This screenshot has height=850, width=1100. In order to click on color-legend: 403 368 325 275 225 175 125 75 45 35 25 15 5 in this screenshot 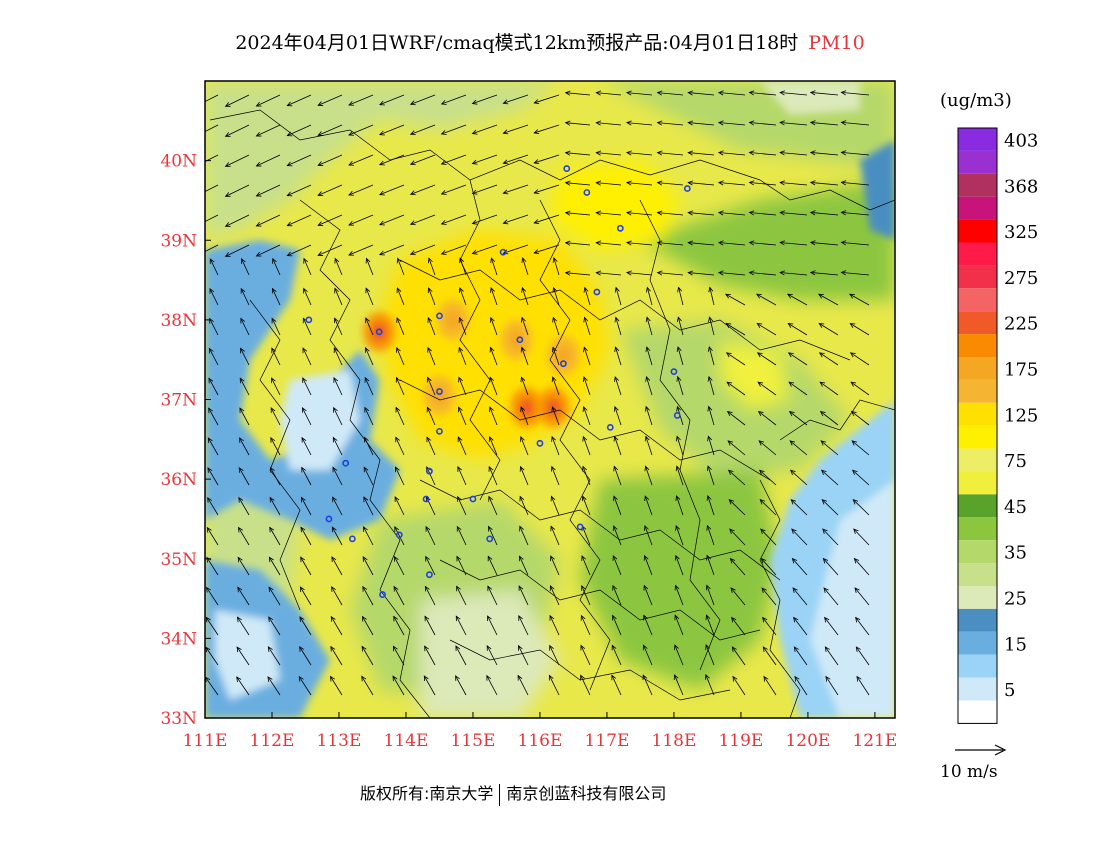, I will do `click(997, 425)`.